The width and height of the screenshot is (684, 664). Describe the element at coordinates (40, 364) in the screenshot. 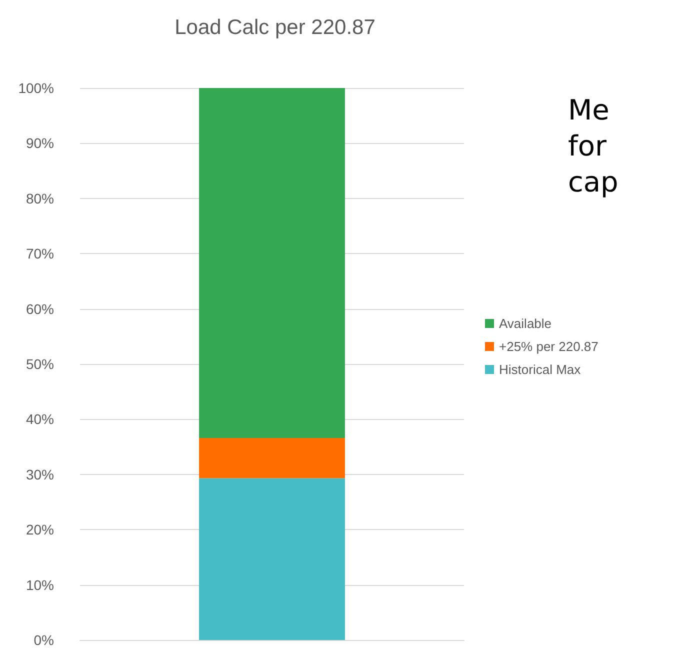

I see `y-tick-label: 50%` at that location.